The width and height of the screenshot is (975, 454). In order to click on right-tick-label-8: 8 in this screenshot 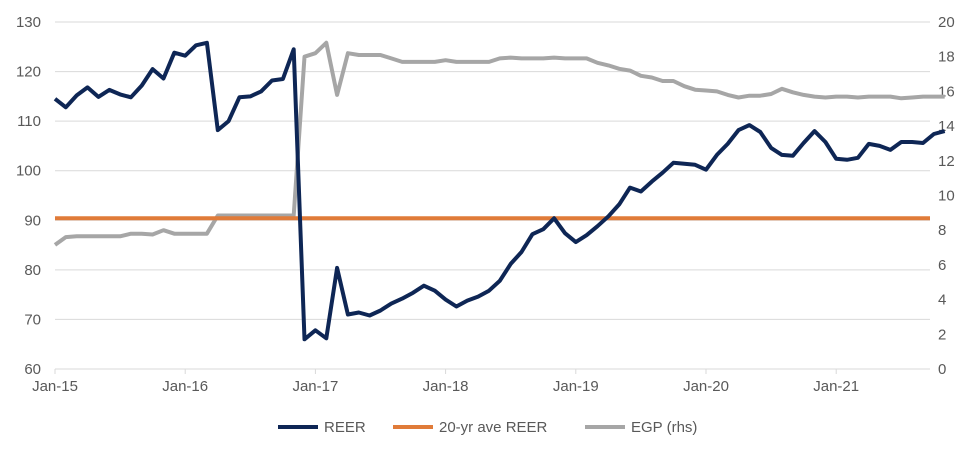, I will do `click(942, 230)`.